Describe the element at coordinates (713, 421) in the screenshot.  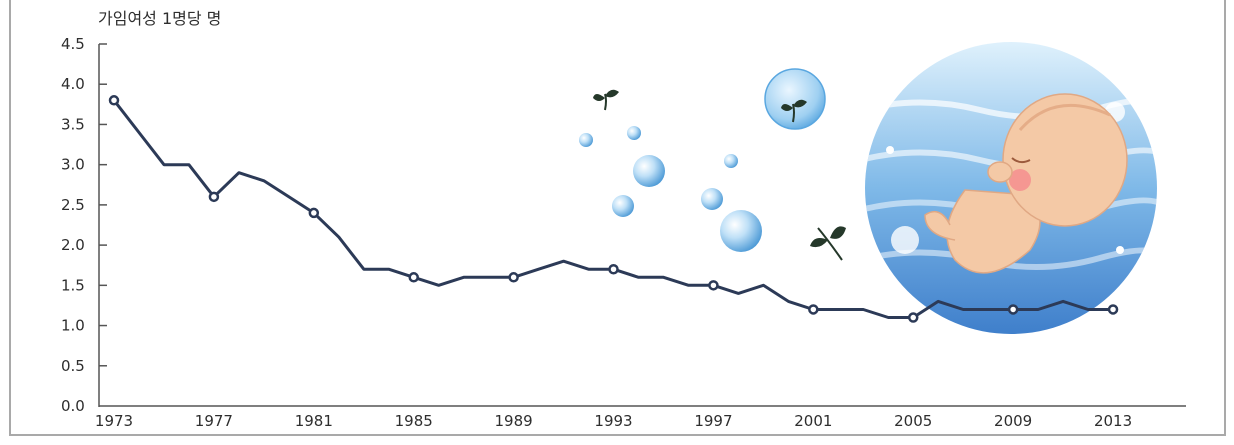
I see `x-tick-label: 1997` at that location.